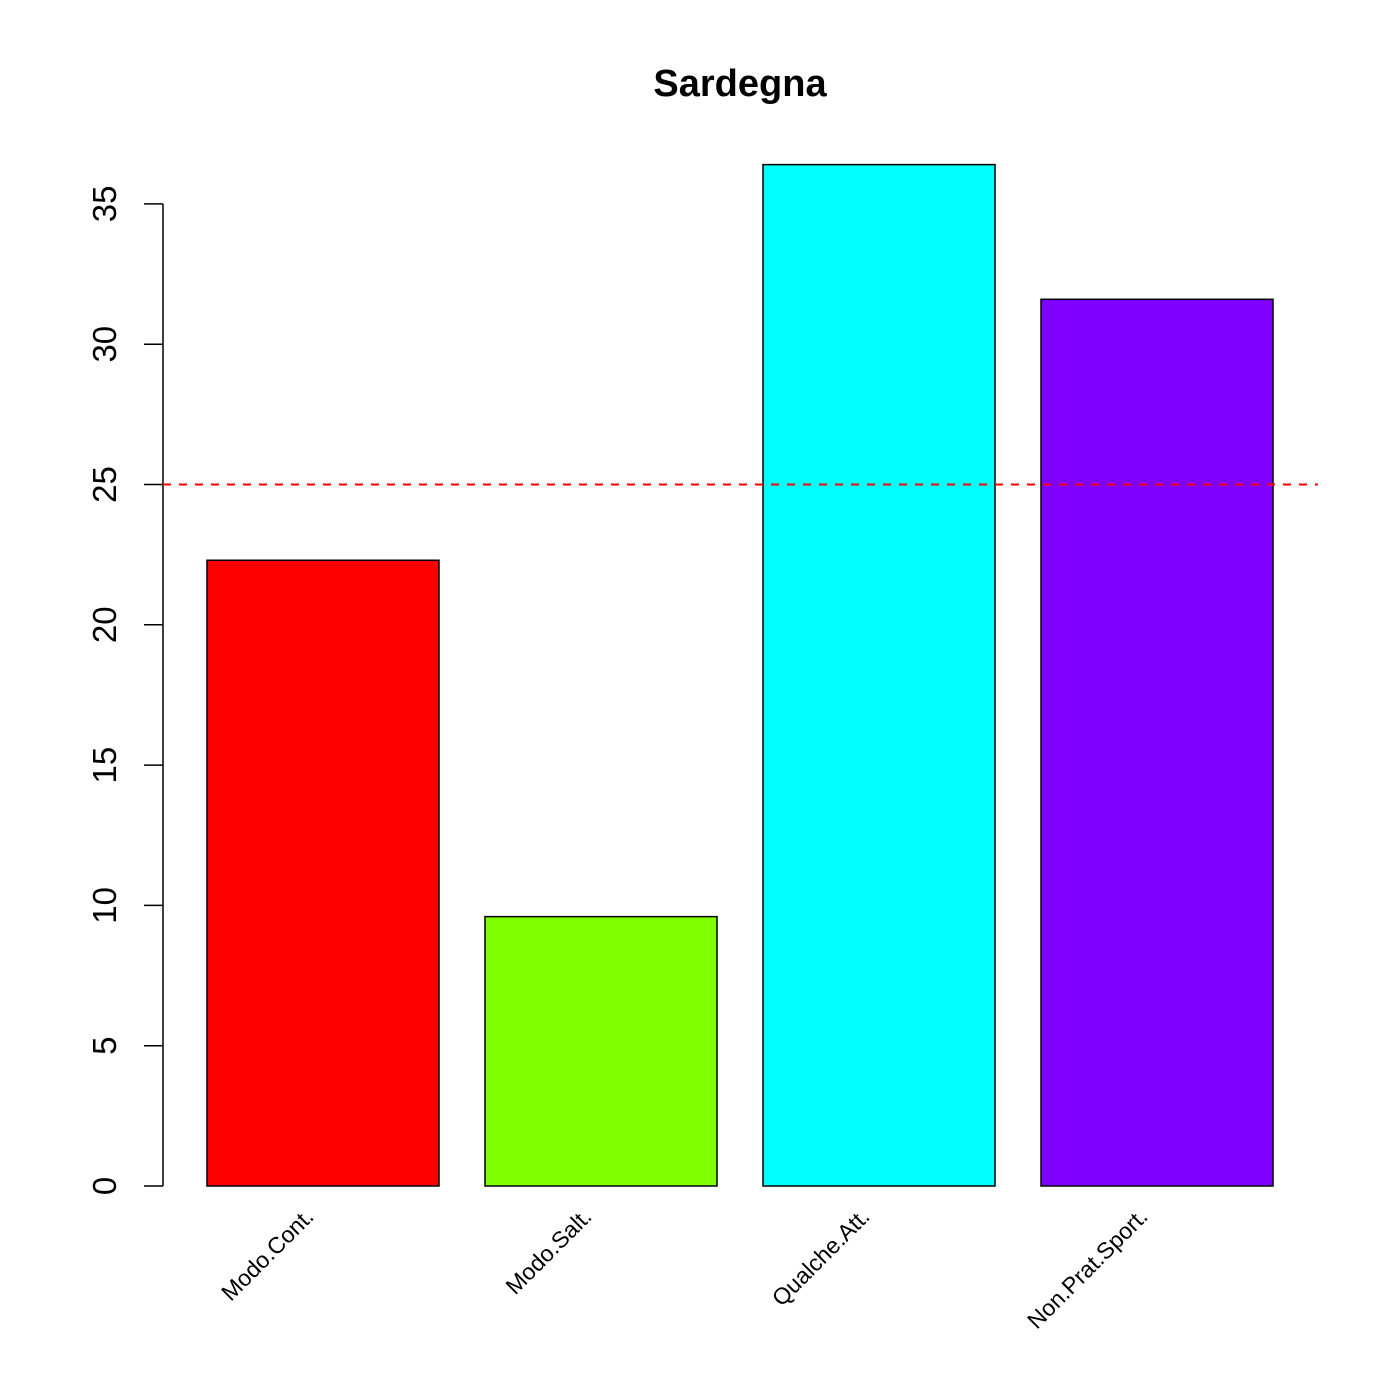 The image size is (1400, 1400). I want to click on bar-modo-cont, so click(323, 873).